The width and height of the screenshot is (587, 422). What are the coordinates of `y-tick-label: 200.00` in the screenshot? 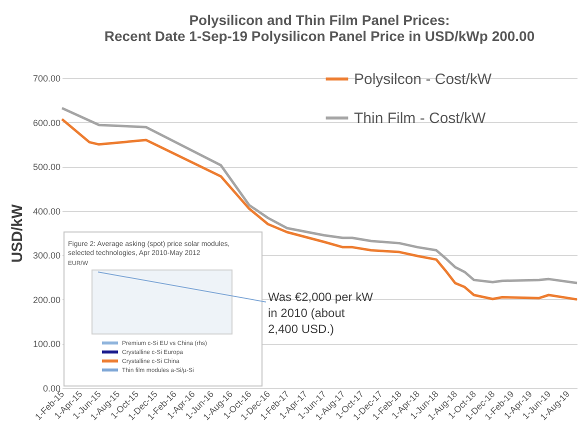 It's located at (46, 299).